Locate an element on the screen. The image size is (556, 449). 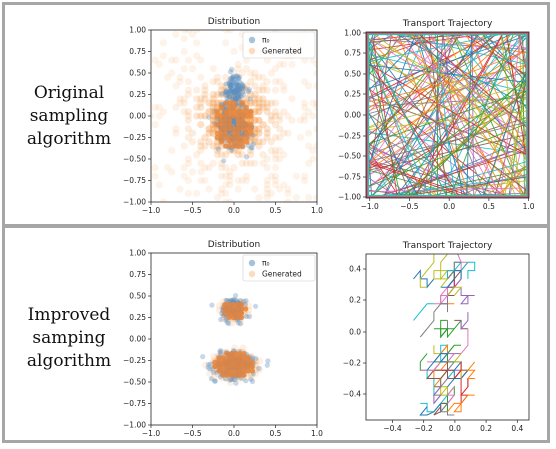
chart-title: Transport Trajectory is located at coordinates (447, 246).